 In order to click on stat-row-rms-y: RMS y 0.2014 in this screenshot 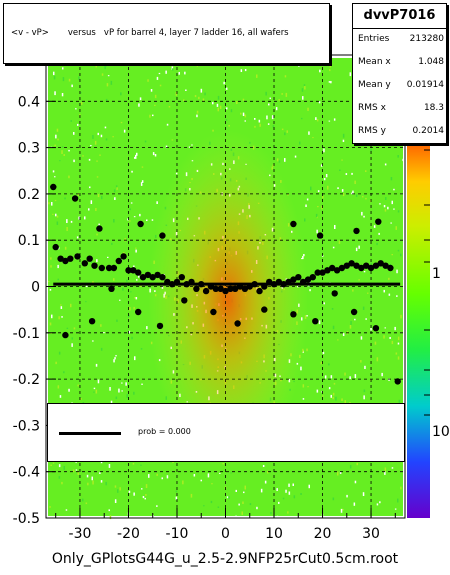, I will do `click(401, 133)`.